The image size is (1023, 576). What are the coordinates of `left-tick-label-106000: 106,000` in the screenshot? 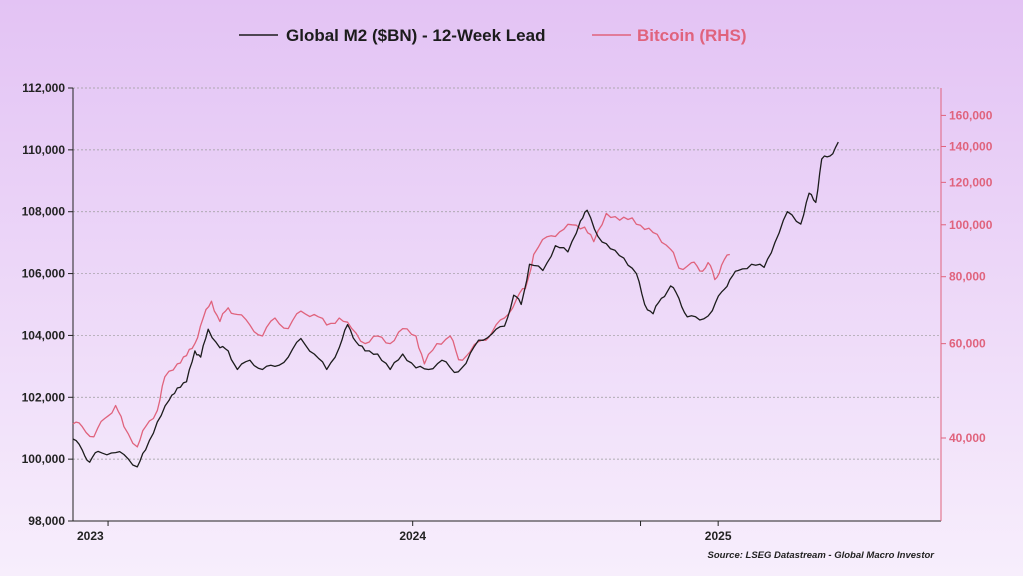 It's located at (44, 274).